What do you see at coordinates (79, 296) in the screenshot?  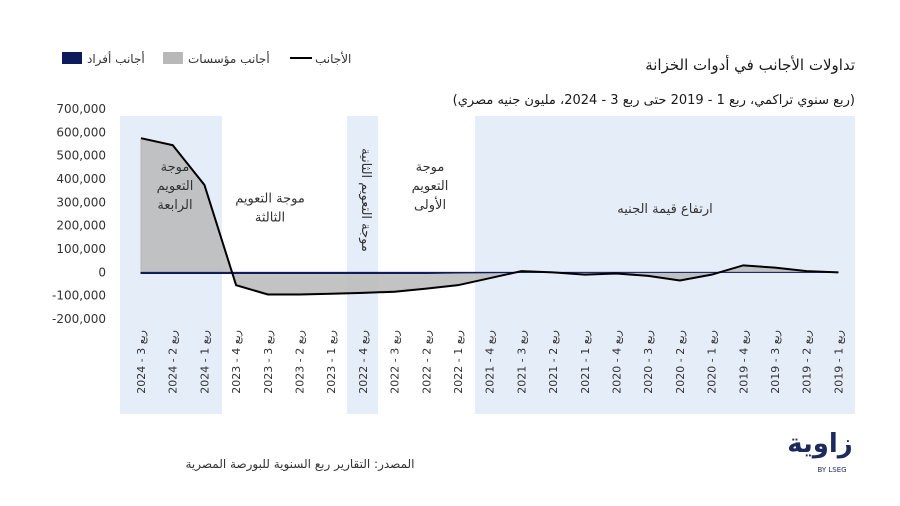 I see `y-tick-label: -100,000` at bounding box center [79, 296].